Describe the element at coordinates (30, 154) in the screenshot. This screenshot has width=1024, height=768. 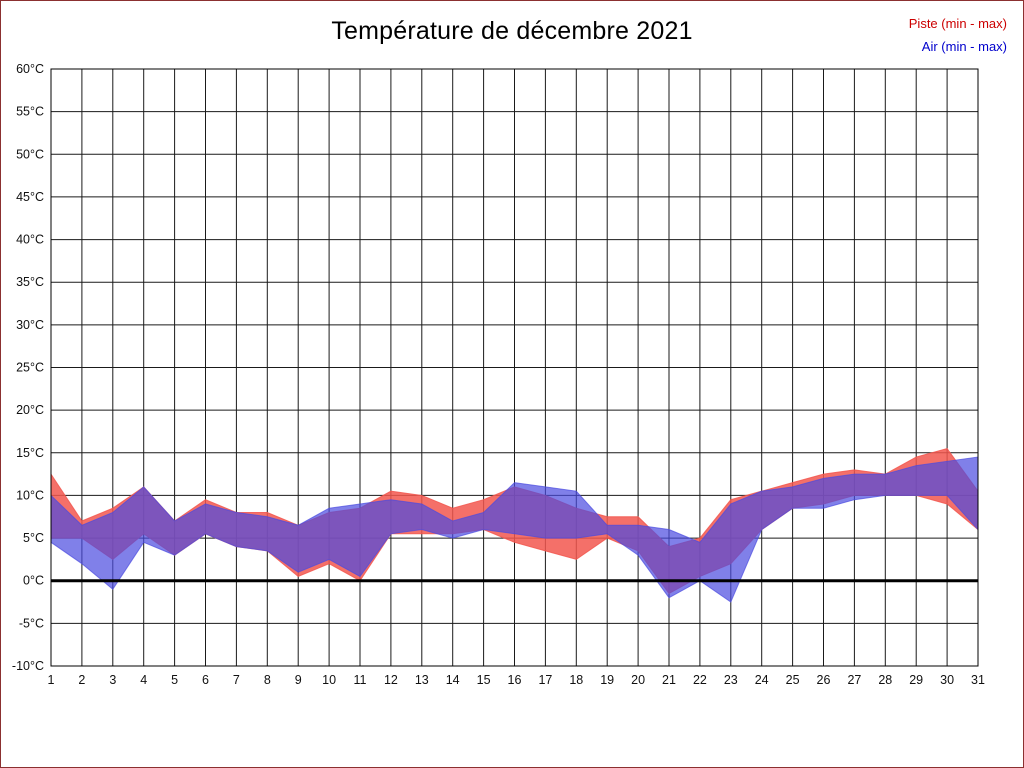
I see `y-tick-label: 50°C` at that location.